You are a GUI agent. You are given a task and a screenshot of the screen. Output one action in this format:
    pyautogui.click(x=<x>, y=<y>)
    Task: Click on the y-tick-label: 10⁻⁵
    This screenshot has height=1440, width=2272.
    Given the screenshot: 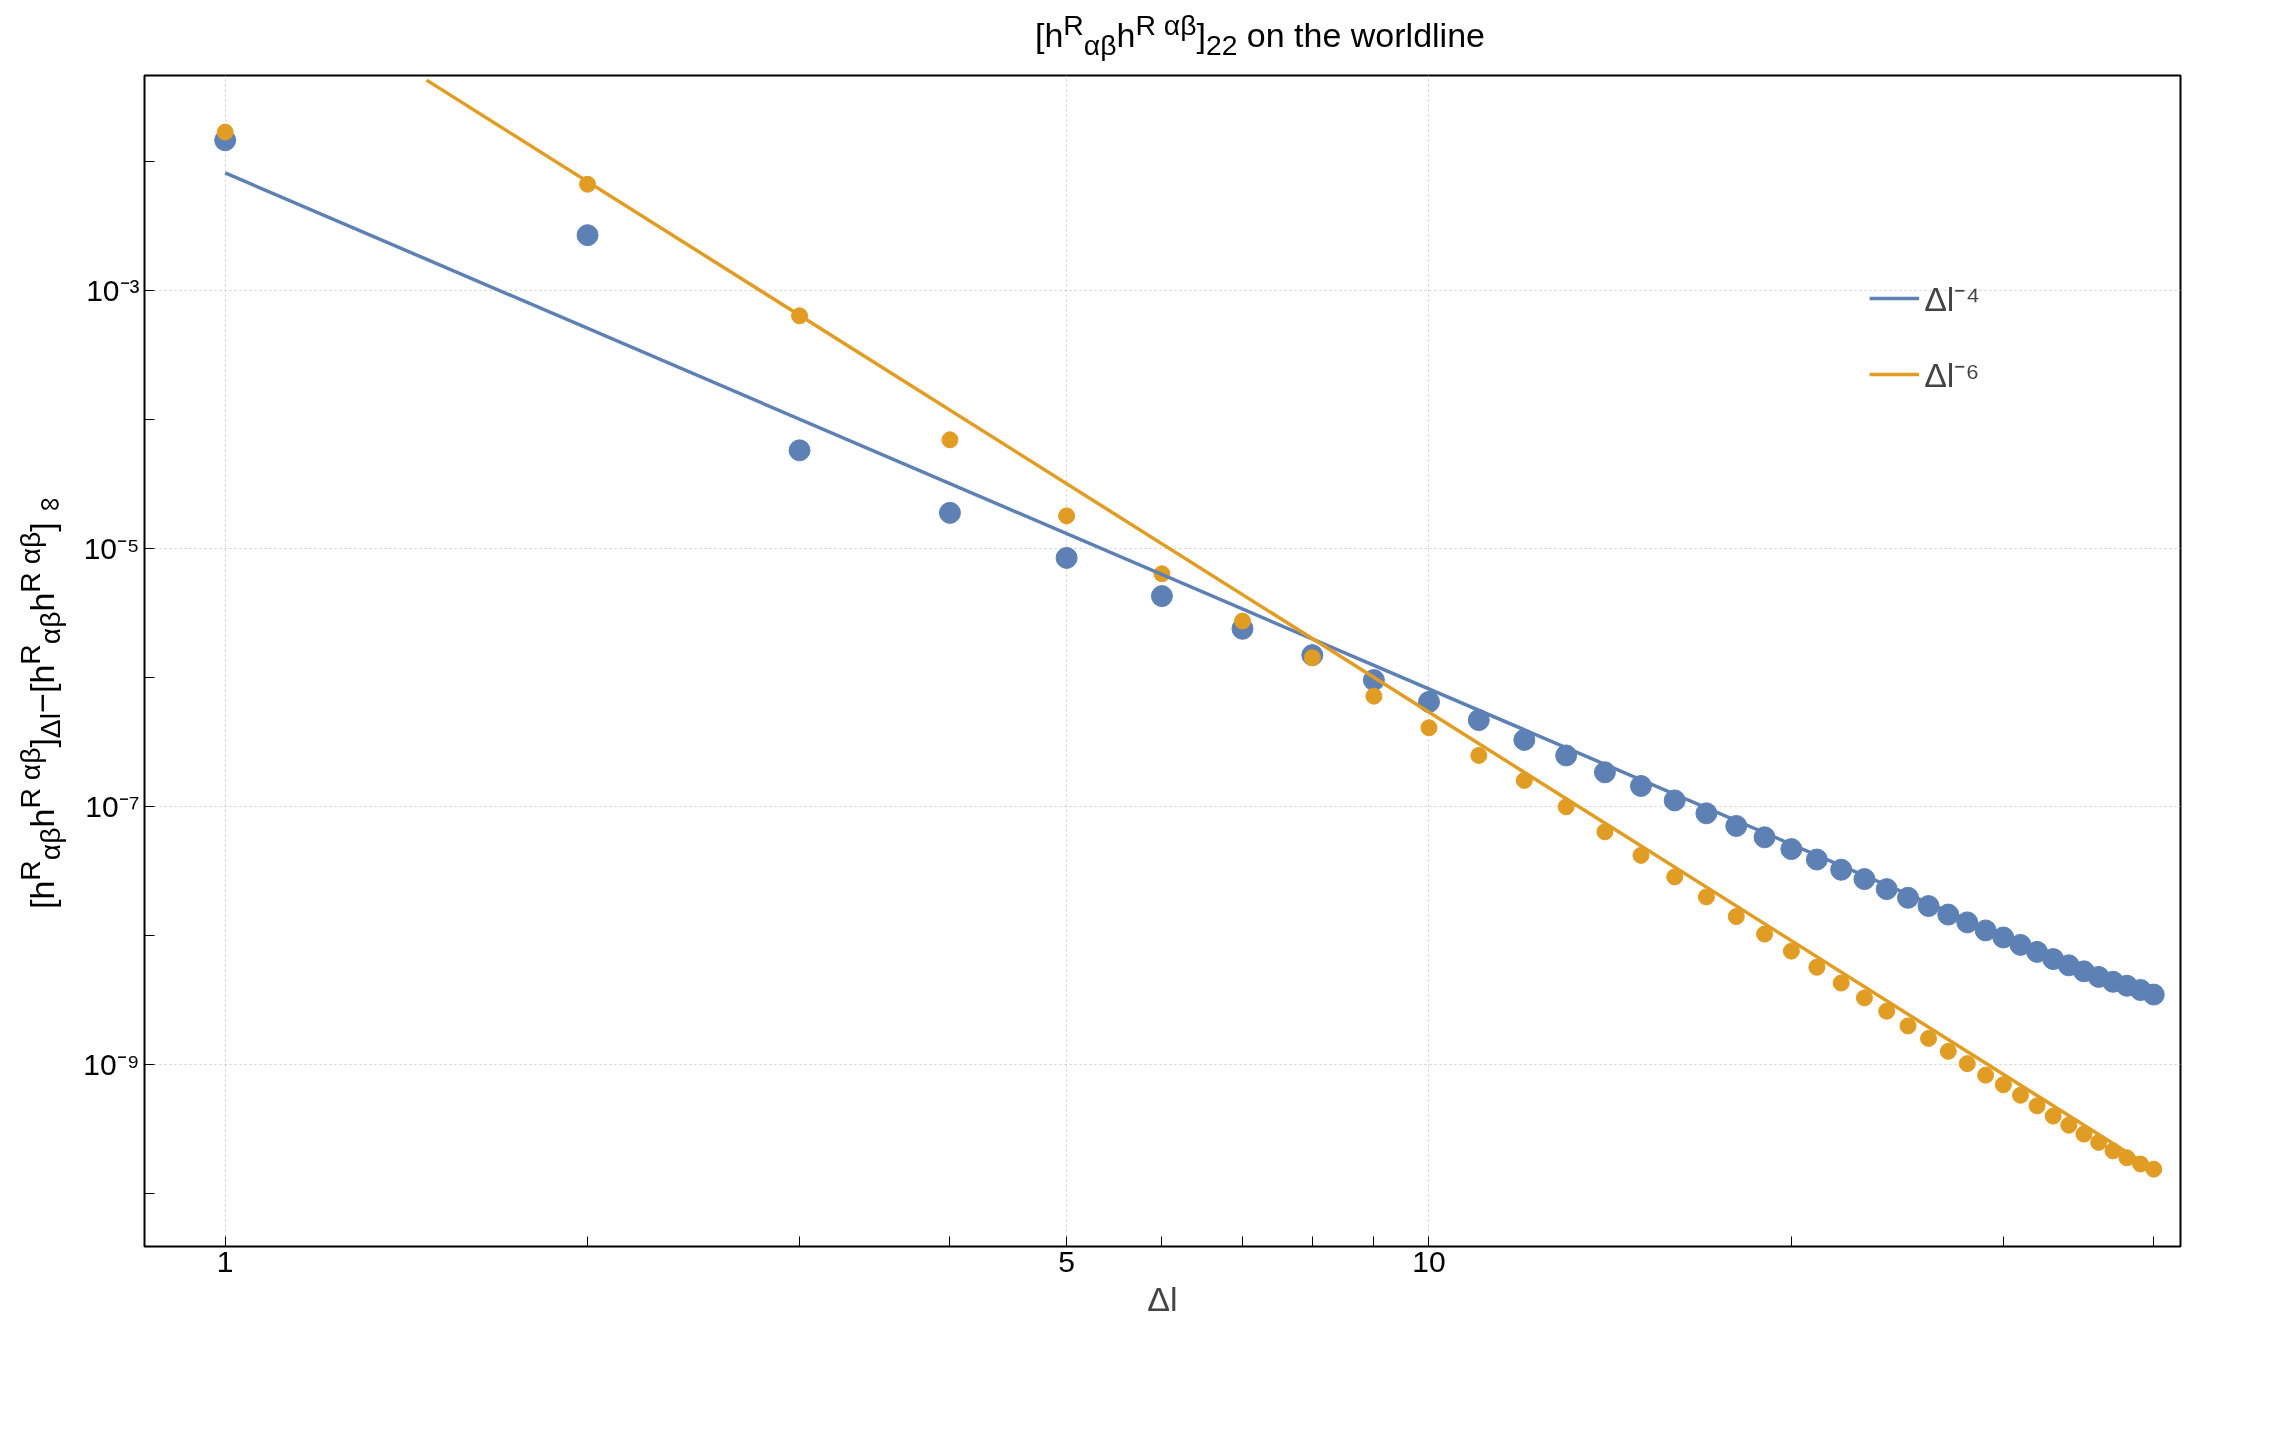 What is the action you would take?
    pyautogui.click(x=111, y=549)
    